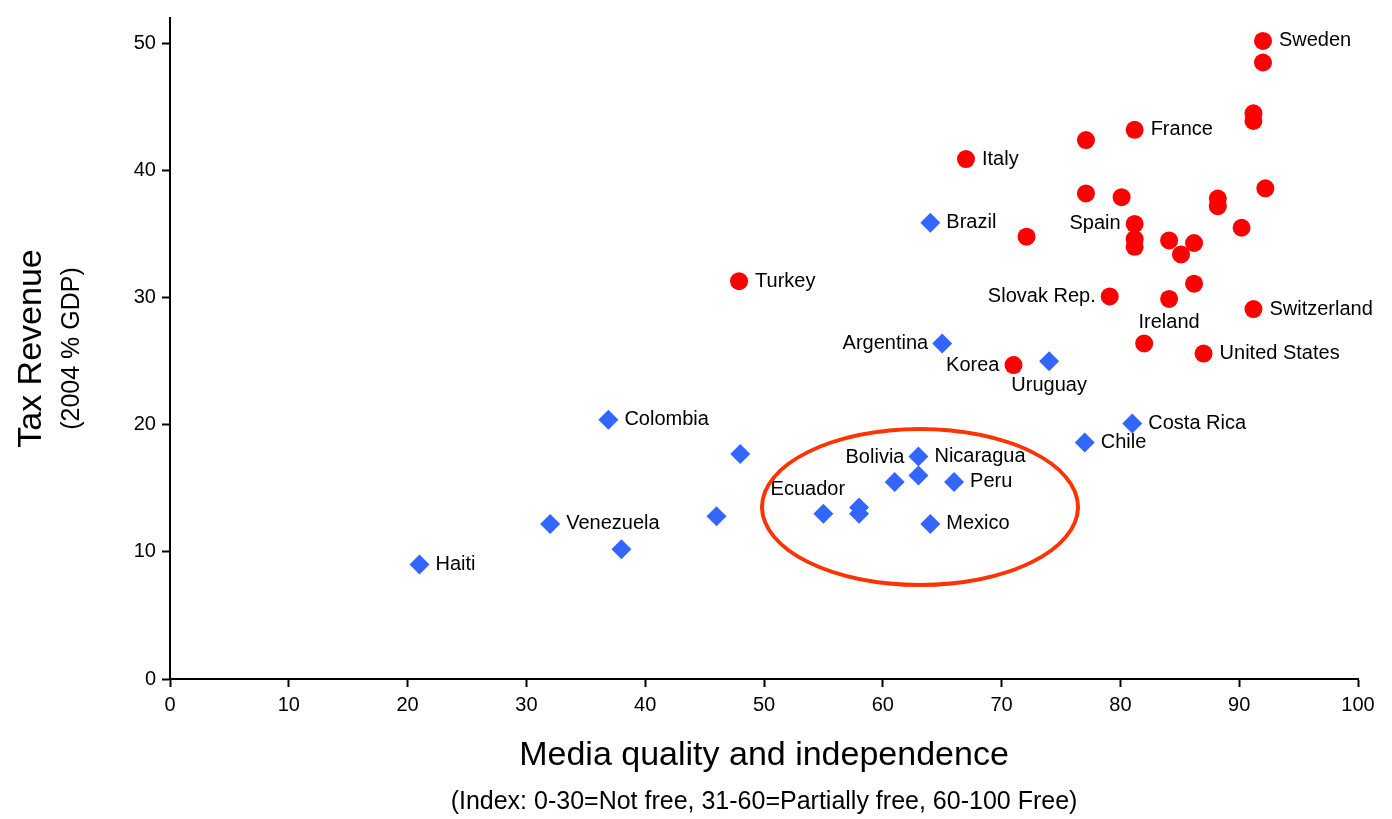  What do you see at coordinates (1358, 703) in the screenshot?
I see `x-tick-label: 100` at bounding box center [1358, 703].